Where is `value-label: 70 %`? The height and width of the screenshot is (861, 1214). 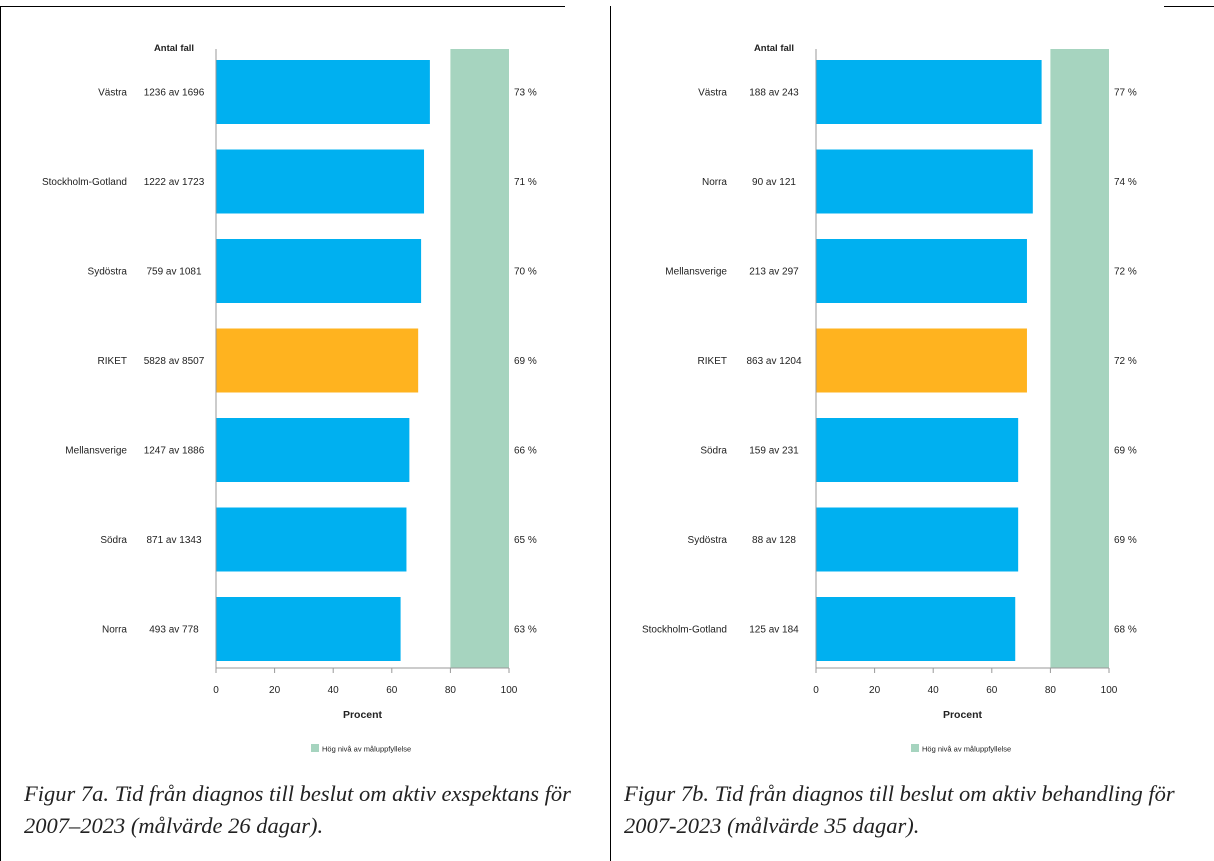 value-label: 70 % is located at coordinates (525, 272).